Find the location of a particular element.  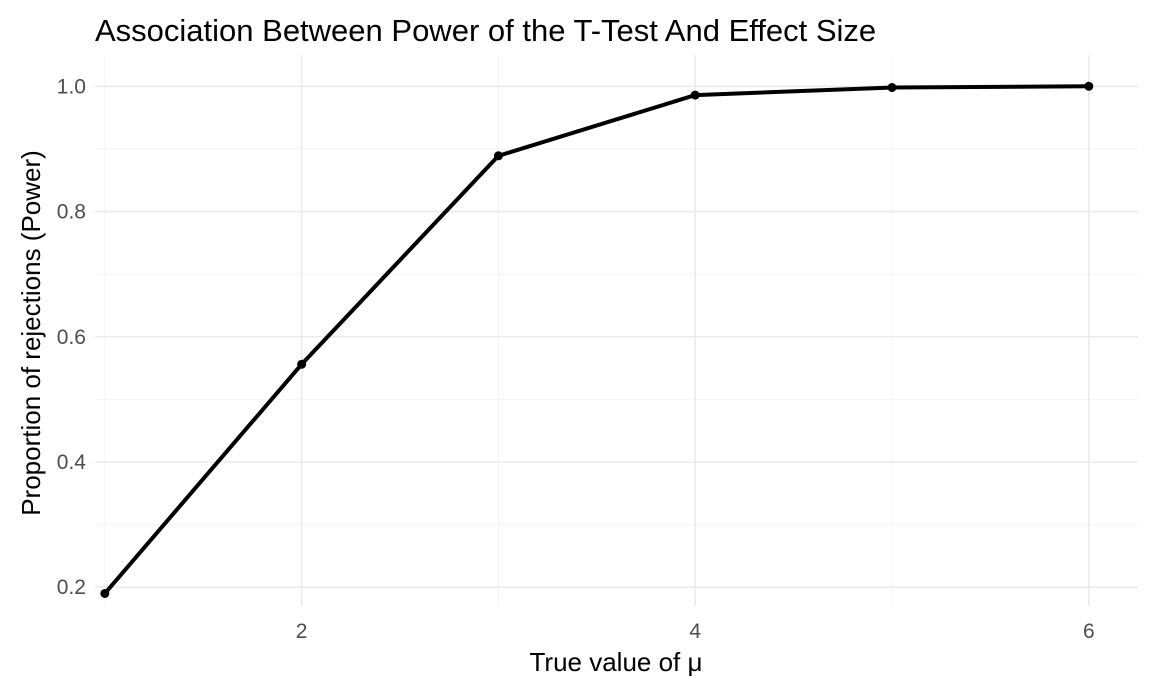

y-tick-label: 0.8 is located at coordinates (71, 212).